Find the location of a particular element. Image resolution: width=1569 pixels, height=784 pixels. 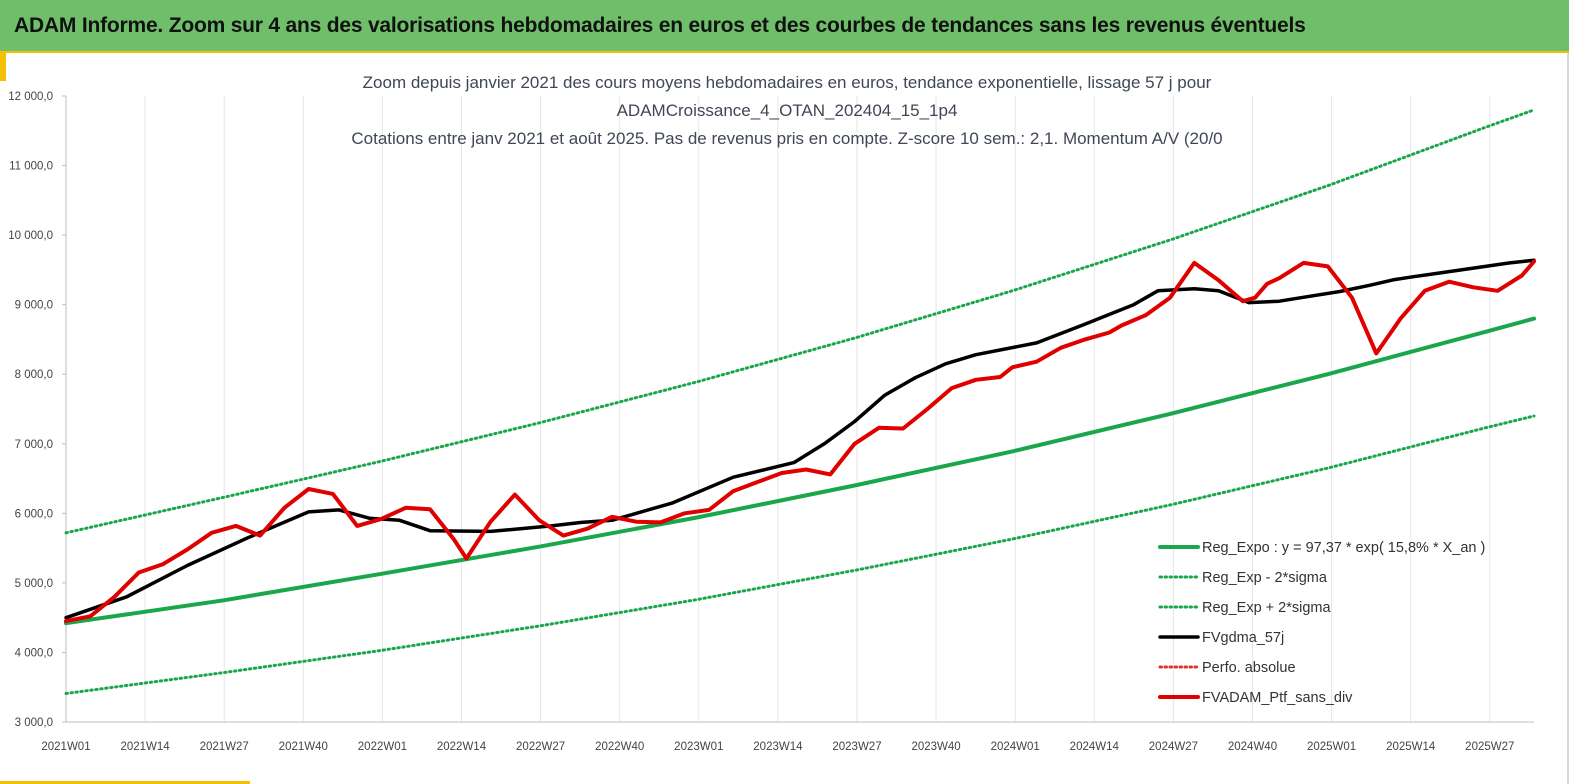

y-tick-label: 11 000,0 is located at coordinates (31, 167).